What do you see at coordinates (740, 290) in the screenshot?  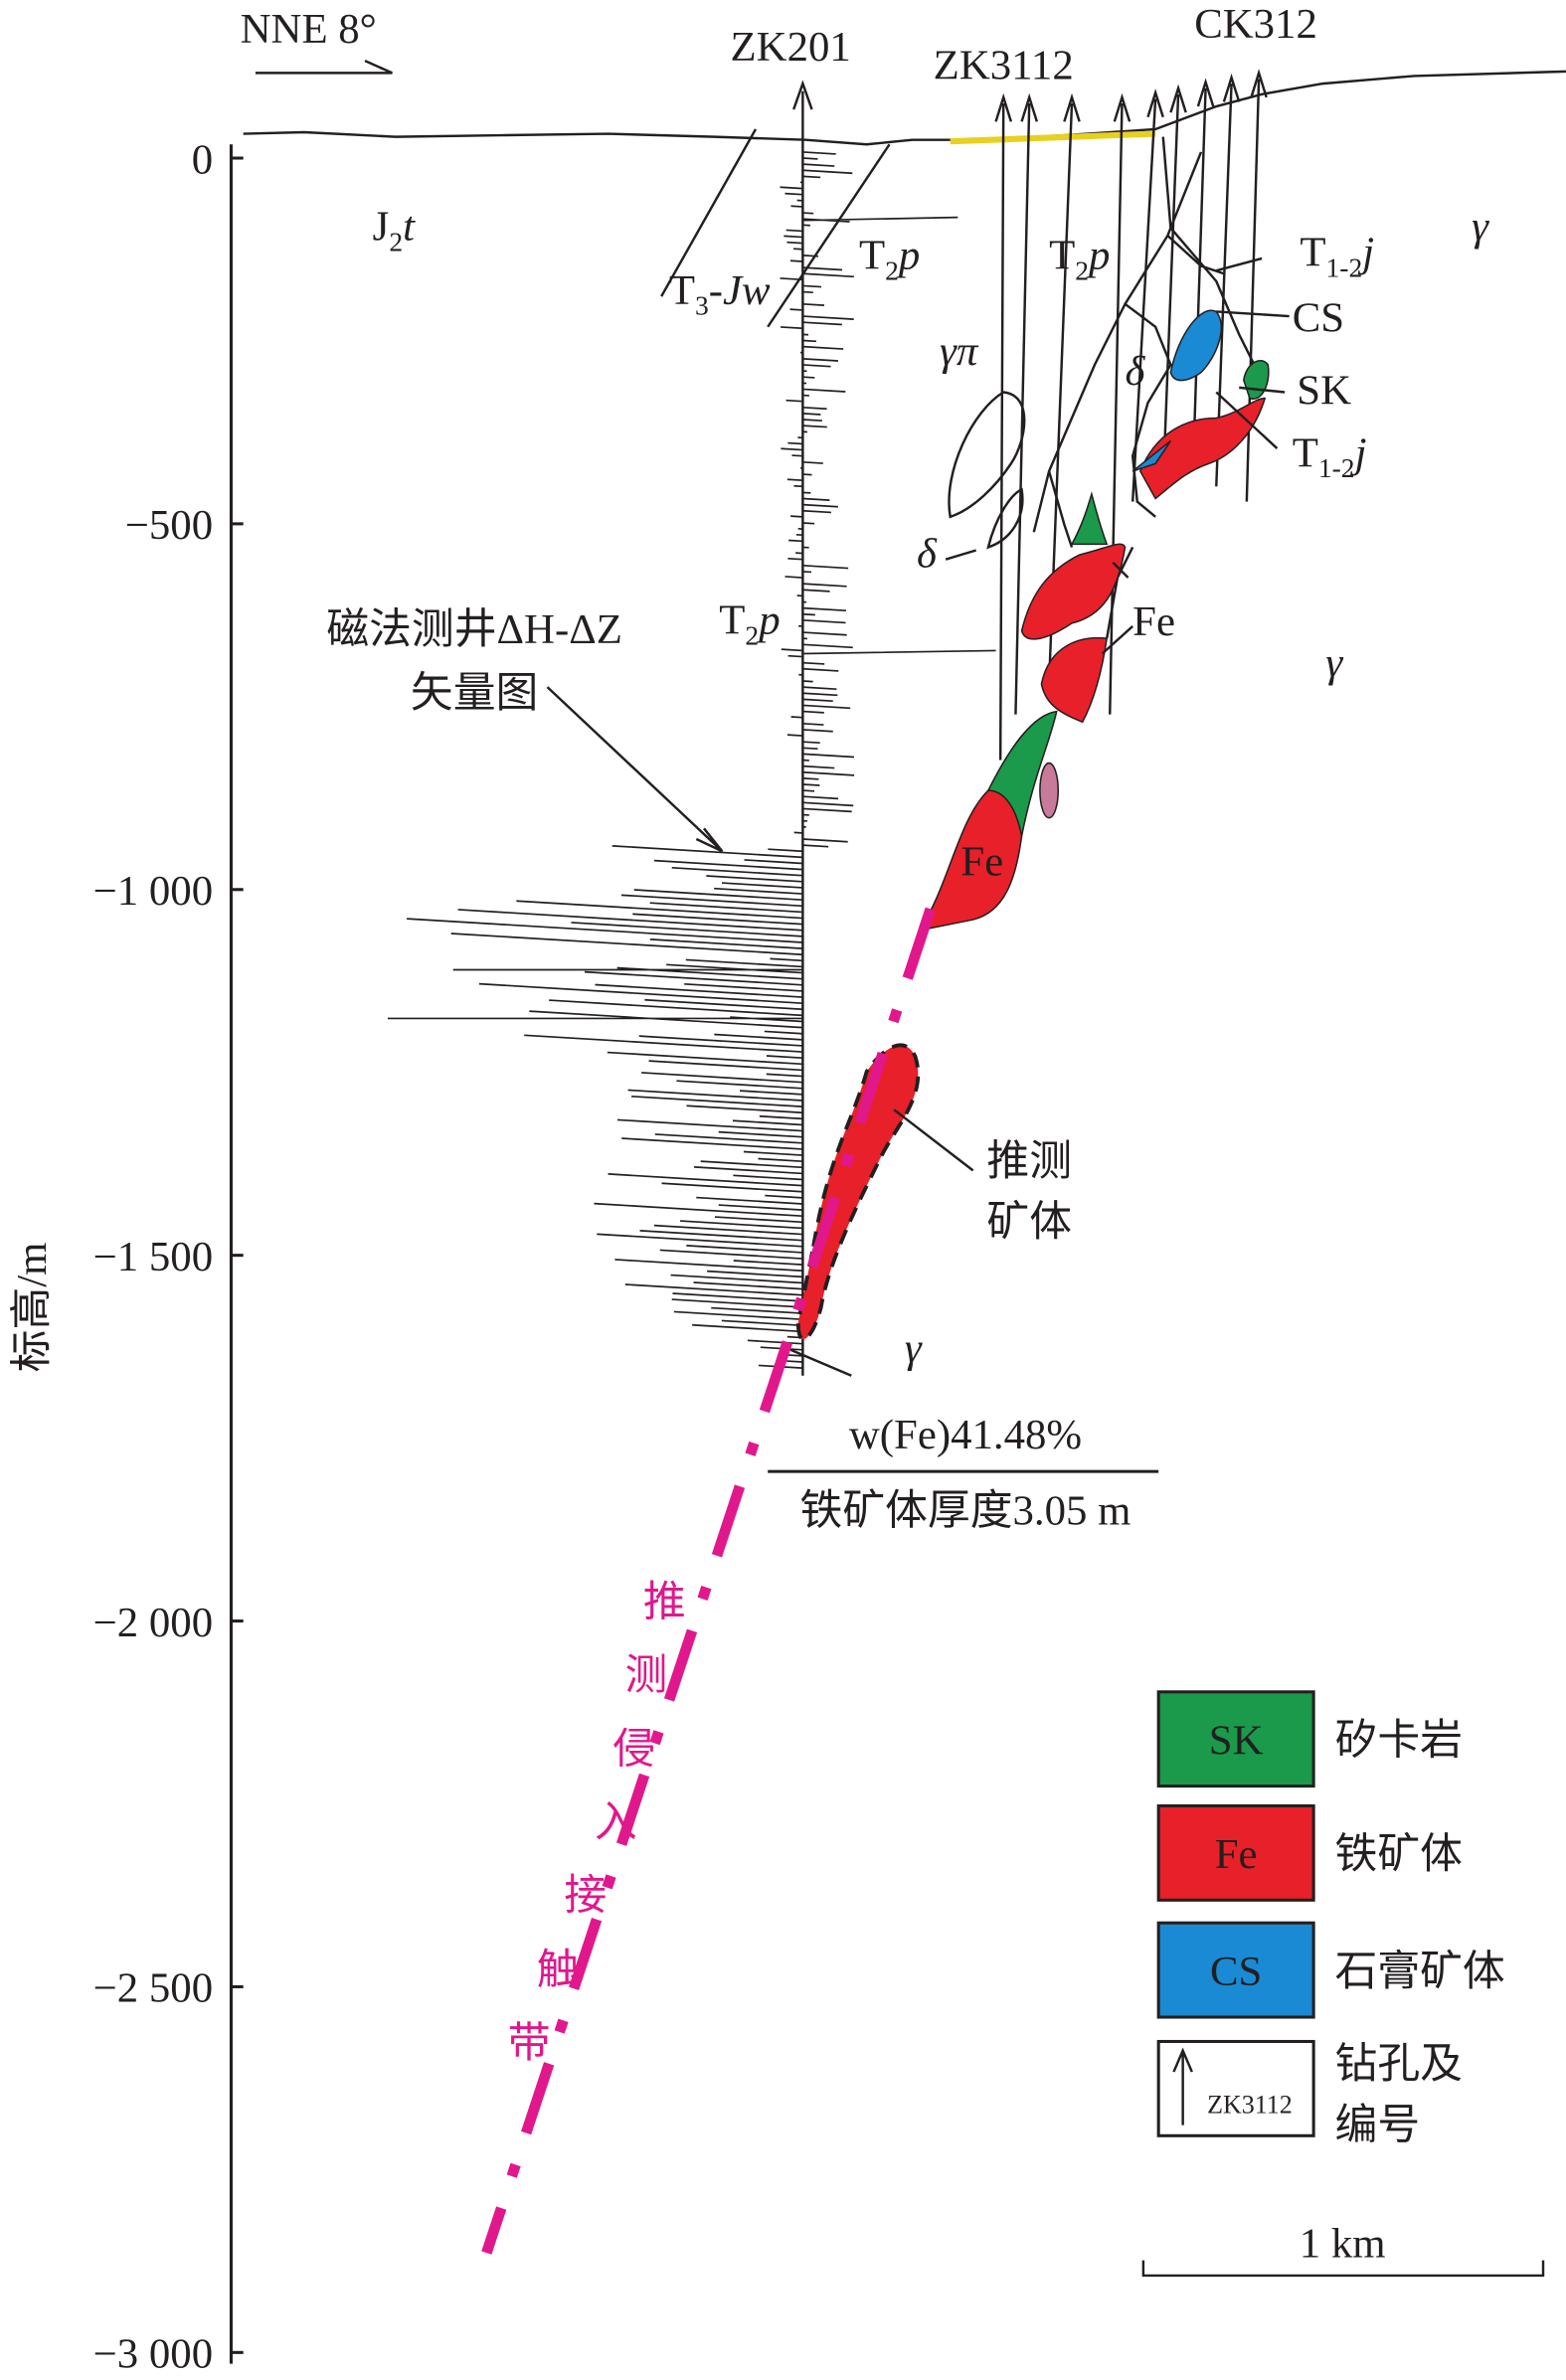 I see `formation-rest: -Jw` at bounding box center [740, 290].